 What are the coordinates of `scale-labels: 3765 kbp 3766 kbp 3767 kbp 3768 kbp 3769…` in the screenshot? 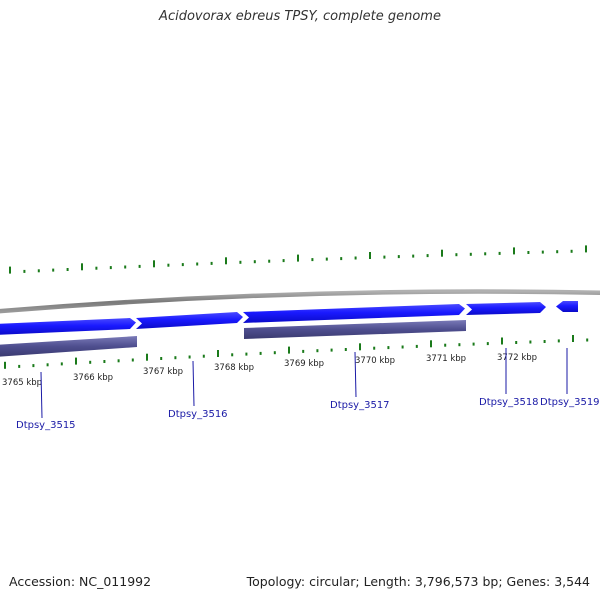 It's located at (269, 370).